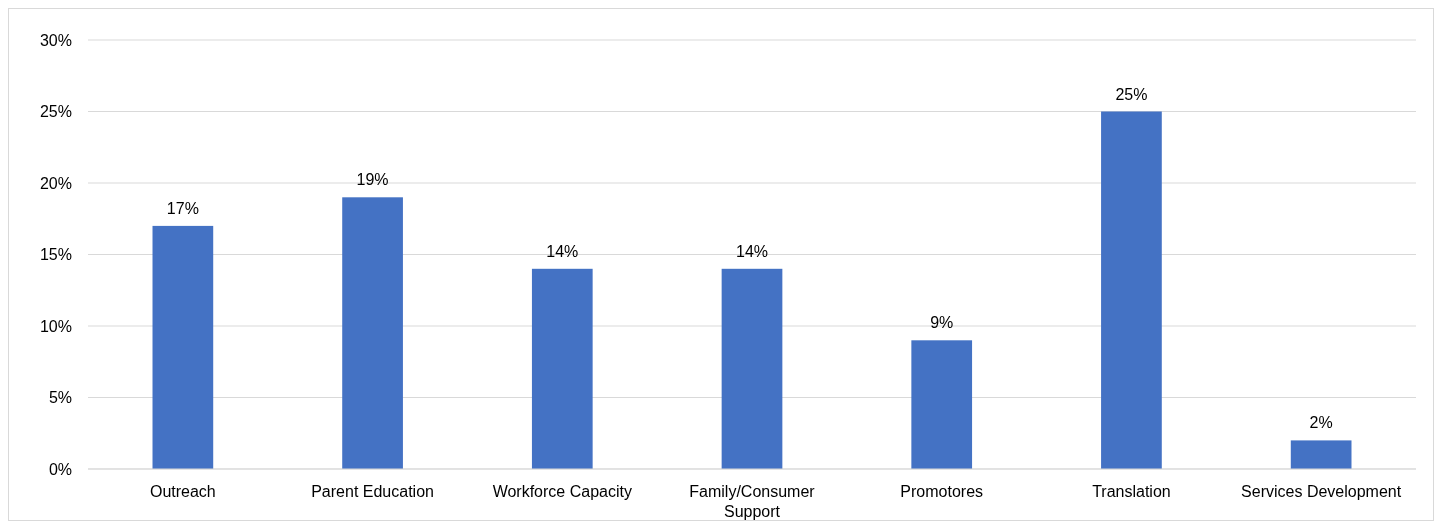 The width and height of the screenshot is (1442, 529). I want to click on x-tick-label: Workforce Capacity, so click(562, 491).